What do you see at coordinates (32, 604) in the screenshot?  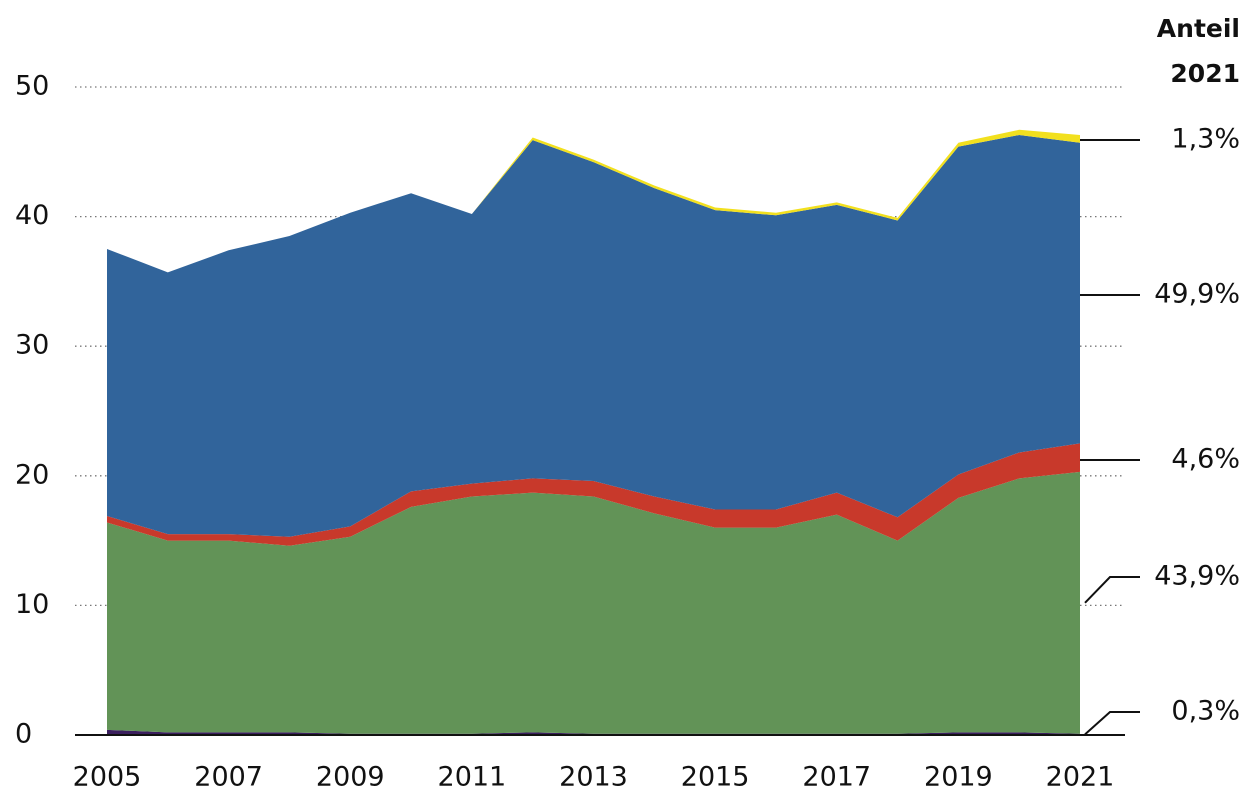 I see `y-tick-label: 10` at bounding box center [32, 604].